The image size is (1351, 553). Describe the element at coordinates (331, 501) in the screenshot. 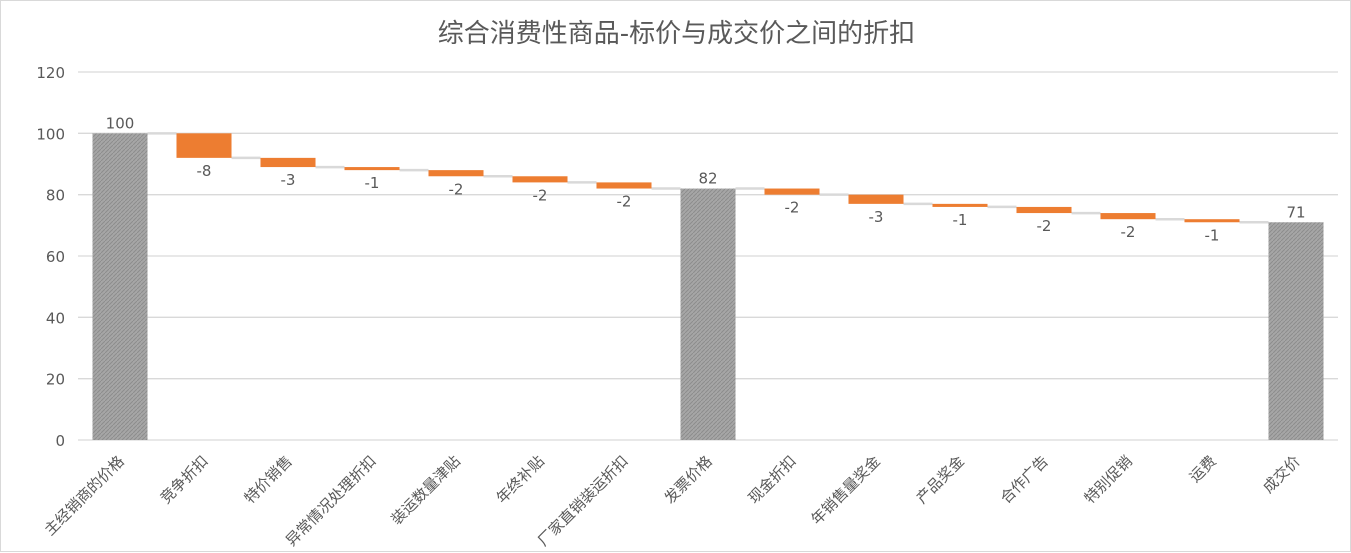

I see `category-label: 异常情况处理折扣` at that location.